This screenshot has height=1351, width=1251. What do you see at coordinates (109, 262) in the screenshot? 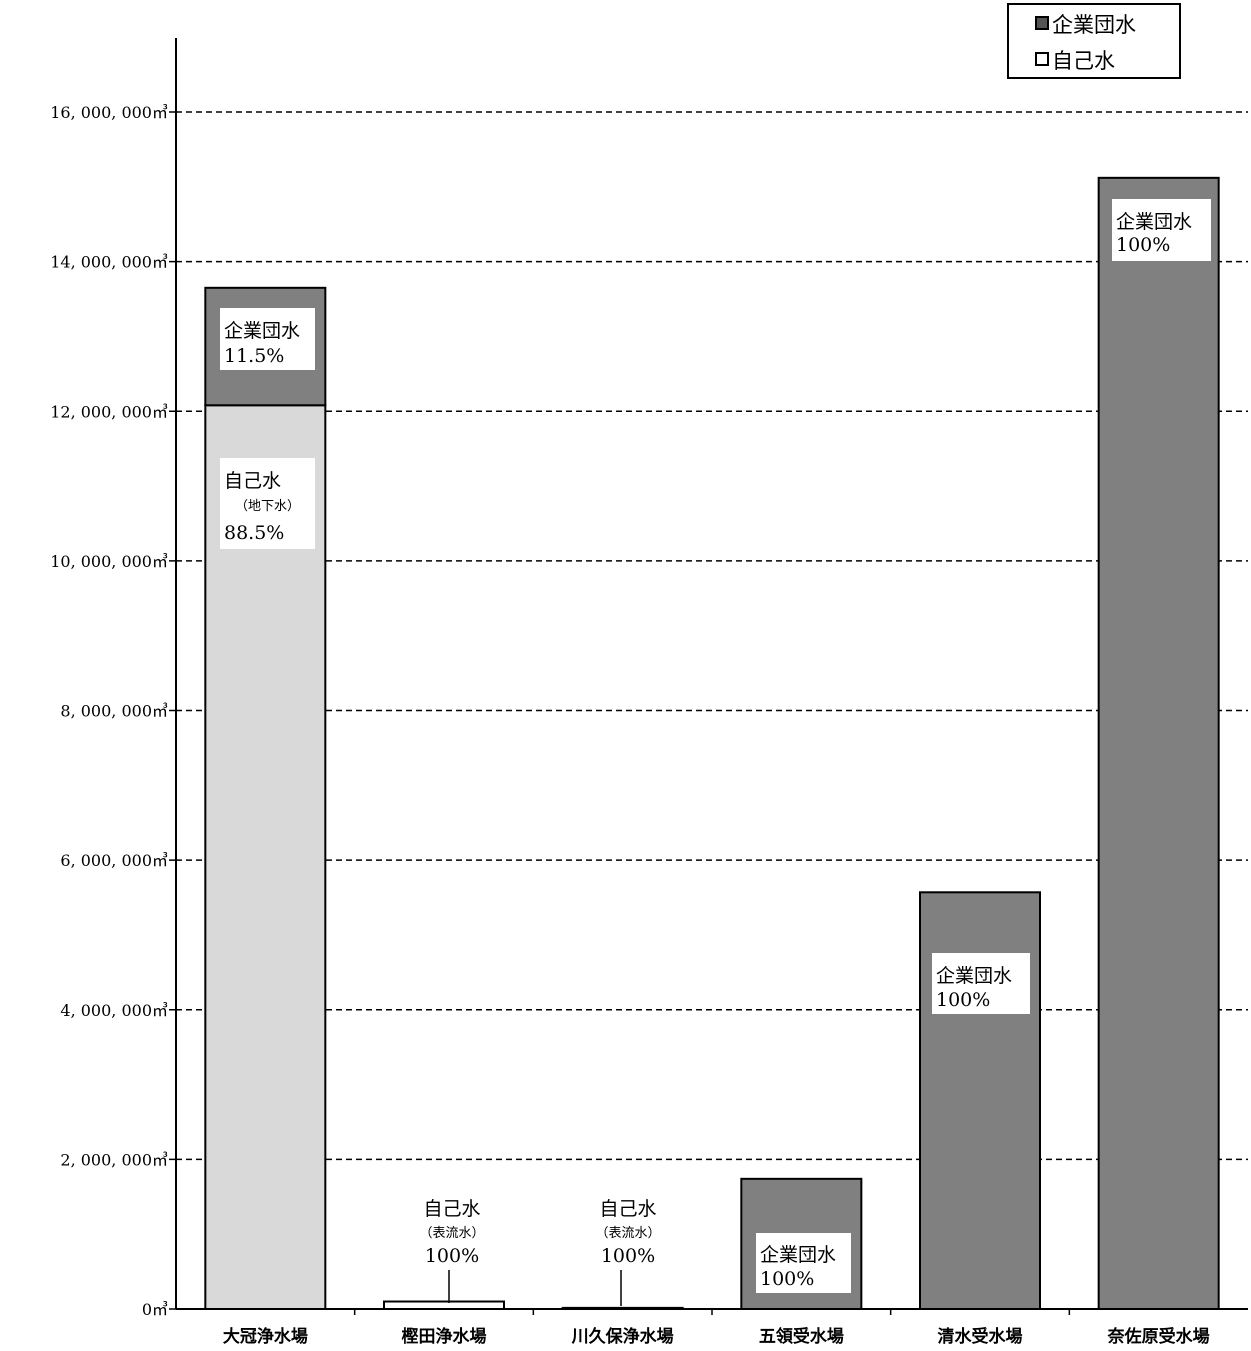
I see `y-tick-label: 14, 000, 000㎥` at bounding box center [109, 262].